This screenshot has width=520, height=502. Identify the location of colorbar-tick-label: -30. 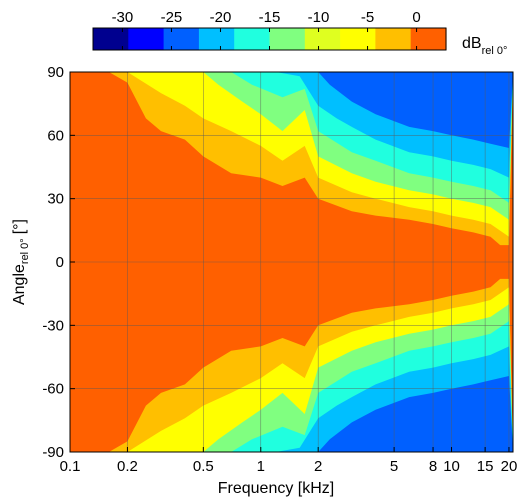
(123, 17).